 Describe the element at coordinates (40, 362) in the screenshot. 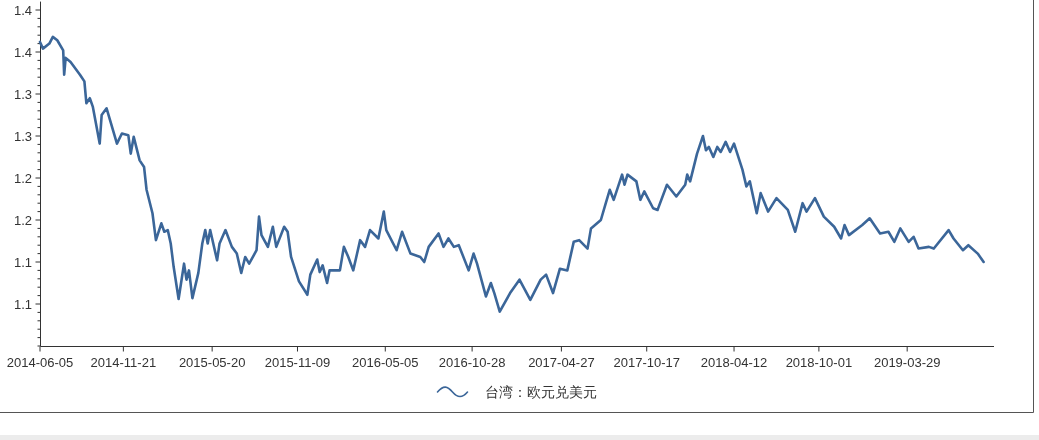

I see `x-tick-label: 2014-06-05` at that location.